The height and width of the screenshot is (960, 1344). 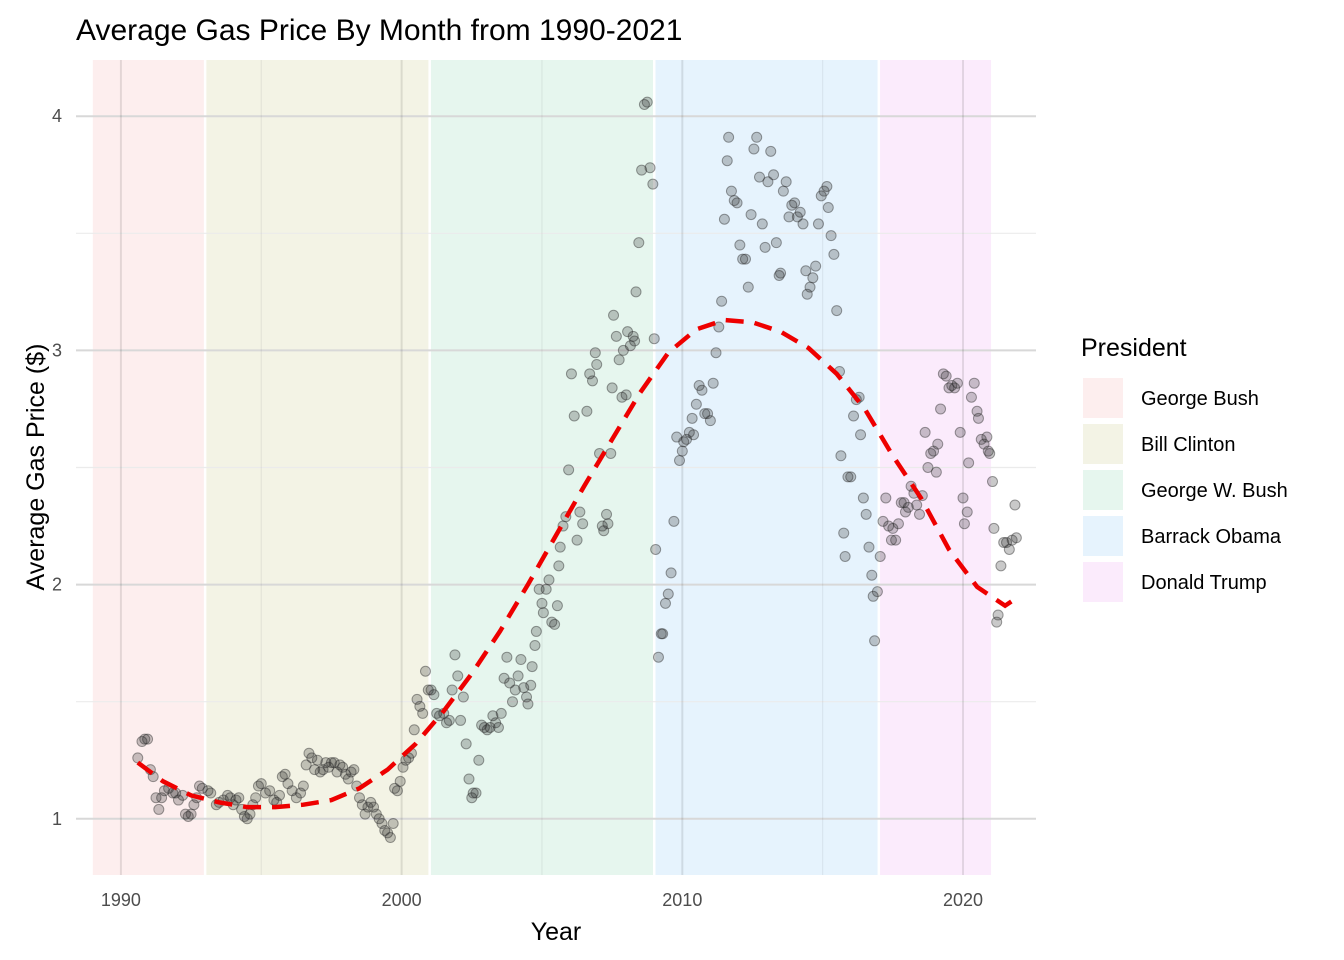 What do you see at coordinates (402, 900) in the screenshot?
I see `x-tick-label: 2000` at bounding box center [402, 900].